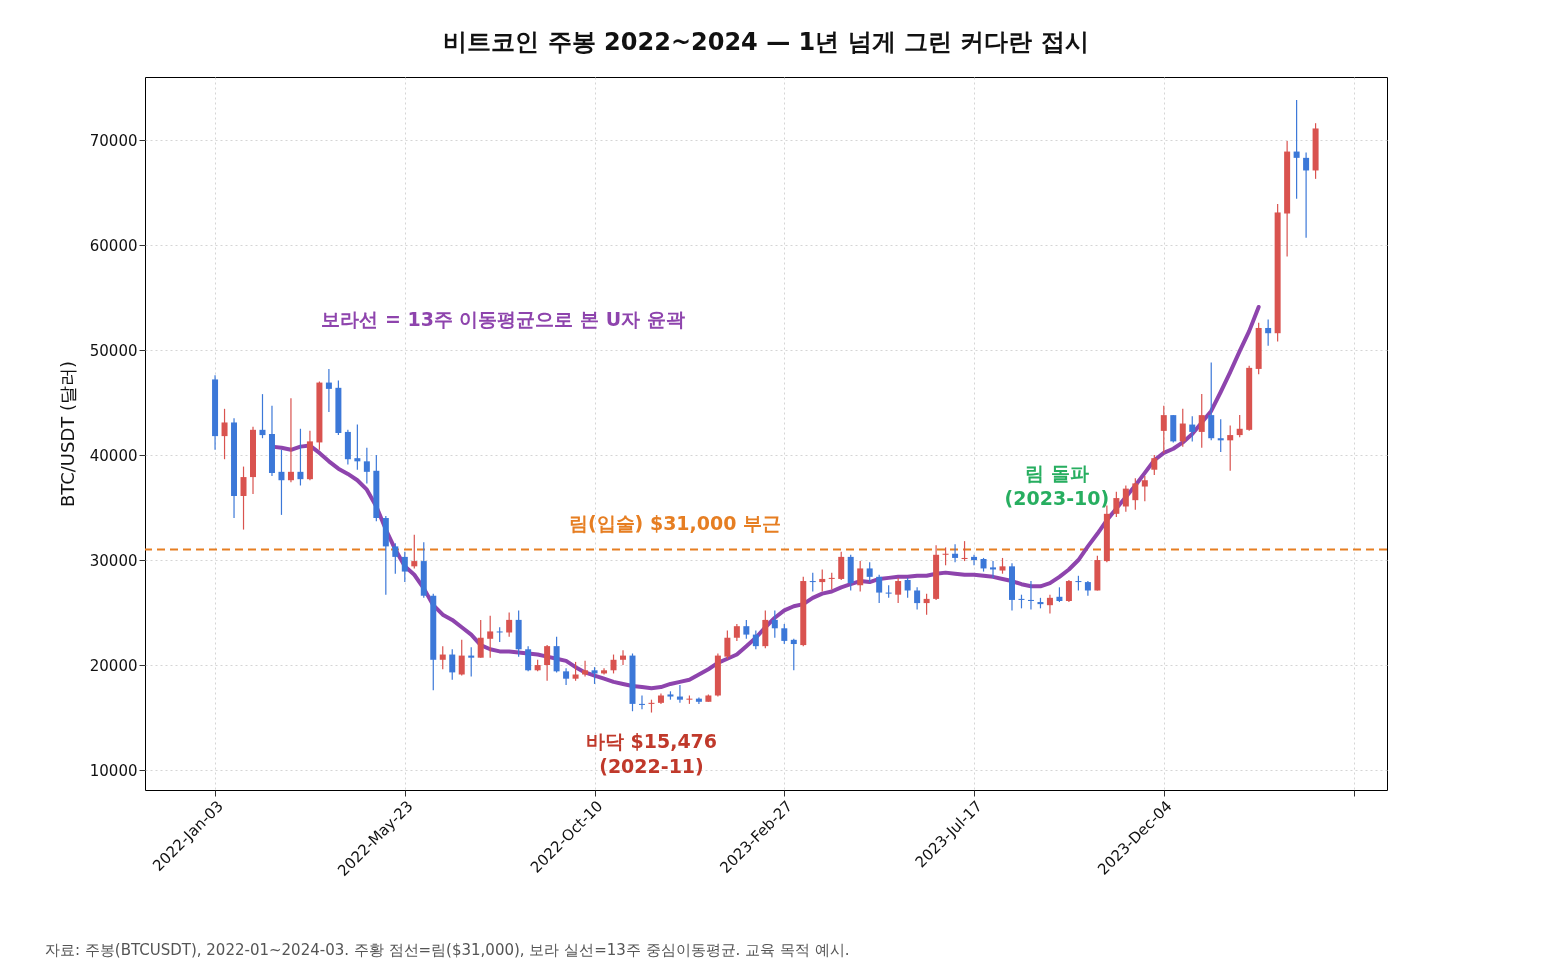 The width and height of the screenshot is (1550, 979). Describe the element at coordinates (651, 753) in the screenshot. I see `annotation: 바닥 $15,476 (2022-11)` at that location.